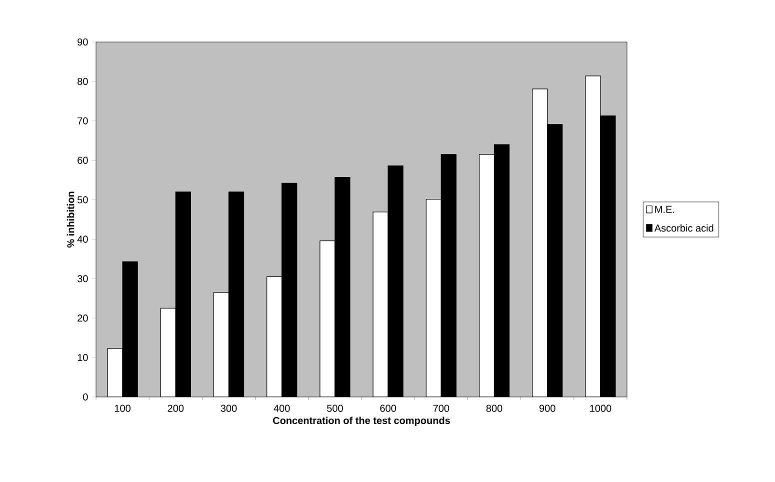 This screenshot has height=482, width=775. Describe the element at coordinates (85, 397) in the screenshot. I see `y-tick-label: 0` at that location.